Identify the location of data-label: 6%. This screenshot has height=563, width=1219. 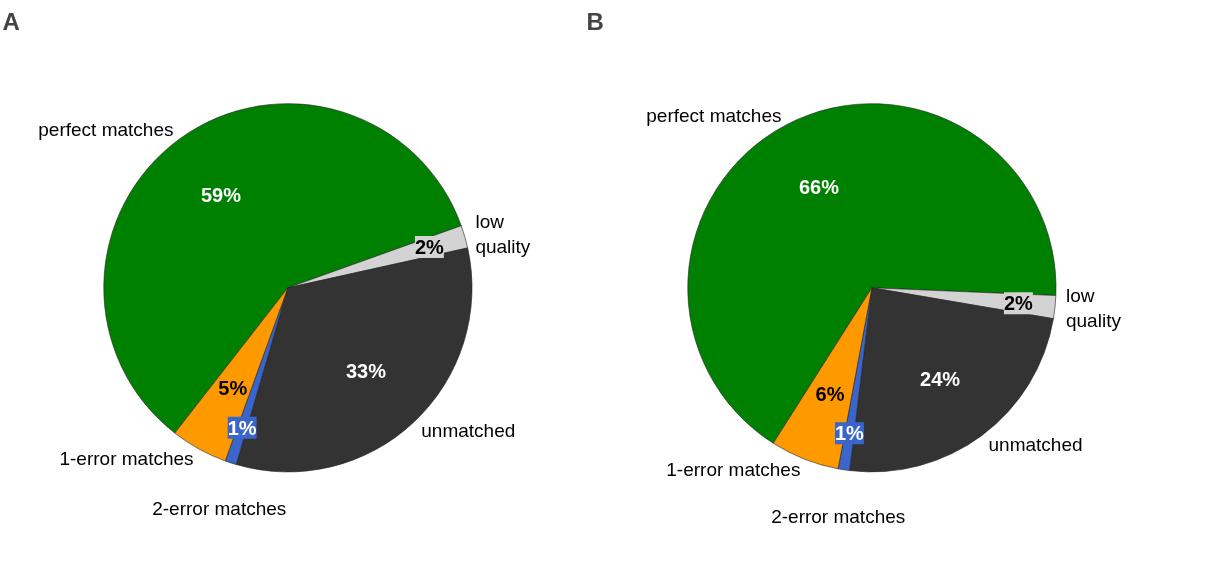
(830, 393).